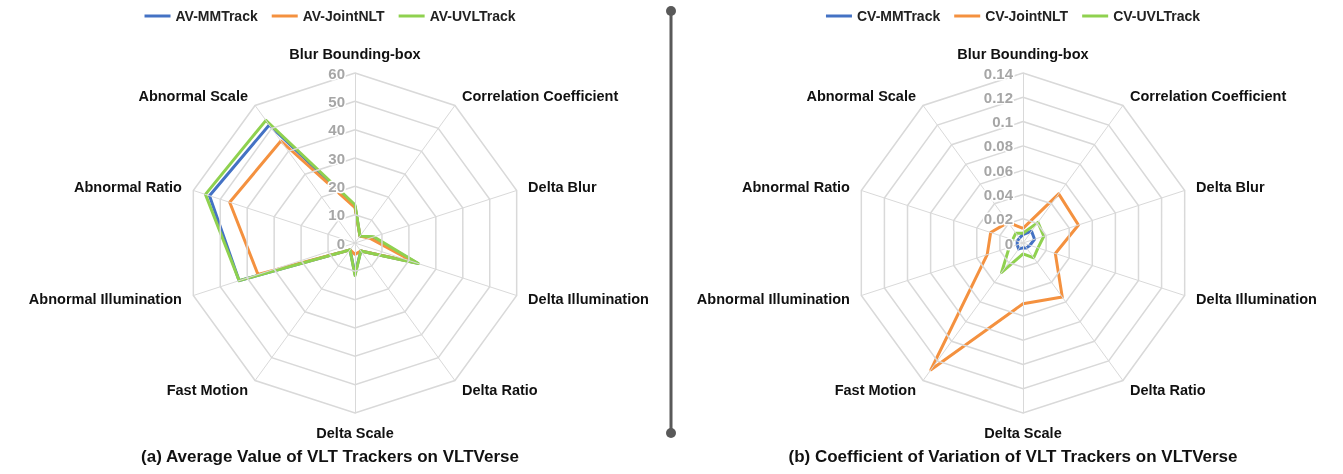  What do you see at coordinates (336, 130) in the screenshot?
I see `y-tick-label: 40` at bounding box center [336, 130].